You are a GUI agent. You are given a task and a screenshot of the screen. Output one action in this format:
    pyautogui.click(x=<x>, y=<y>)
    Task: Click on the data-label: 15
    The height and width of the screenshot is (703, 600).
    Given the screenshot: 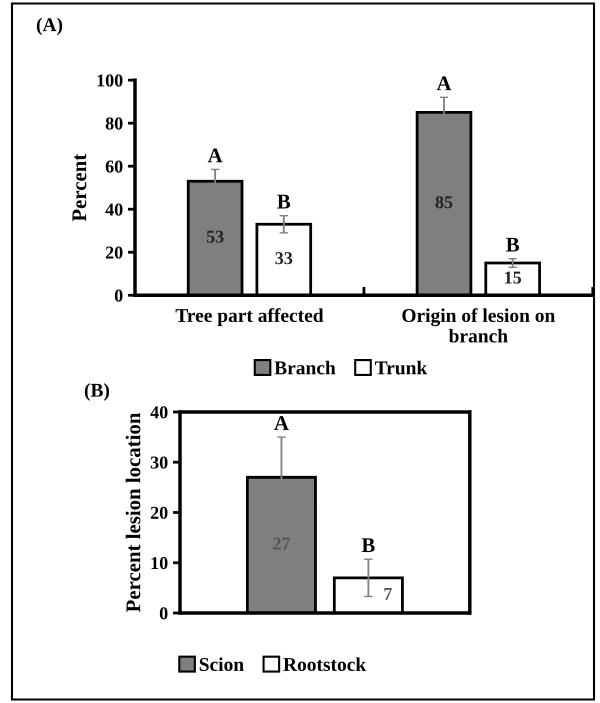 What is the action you would take?
    pyautogui.click(x=513, y=278)
    